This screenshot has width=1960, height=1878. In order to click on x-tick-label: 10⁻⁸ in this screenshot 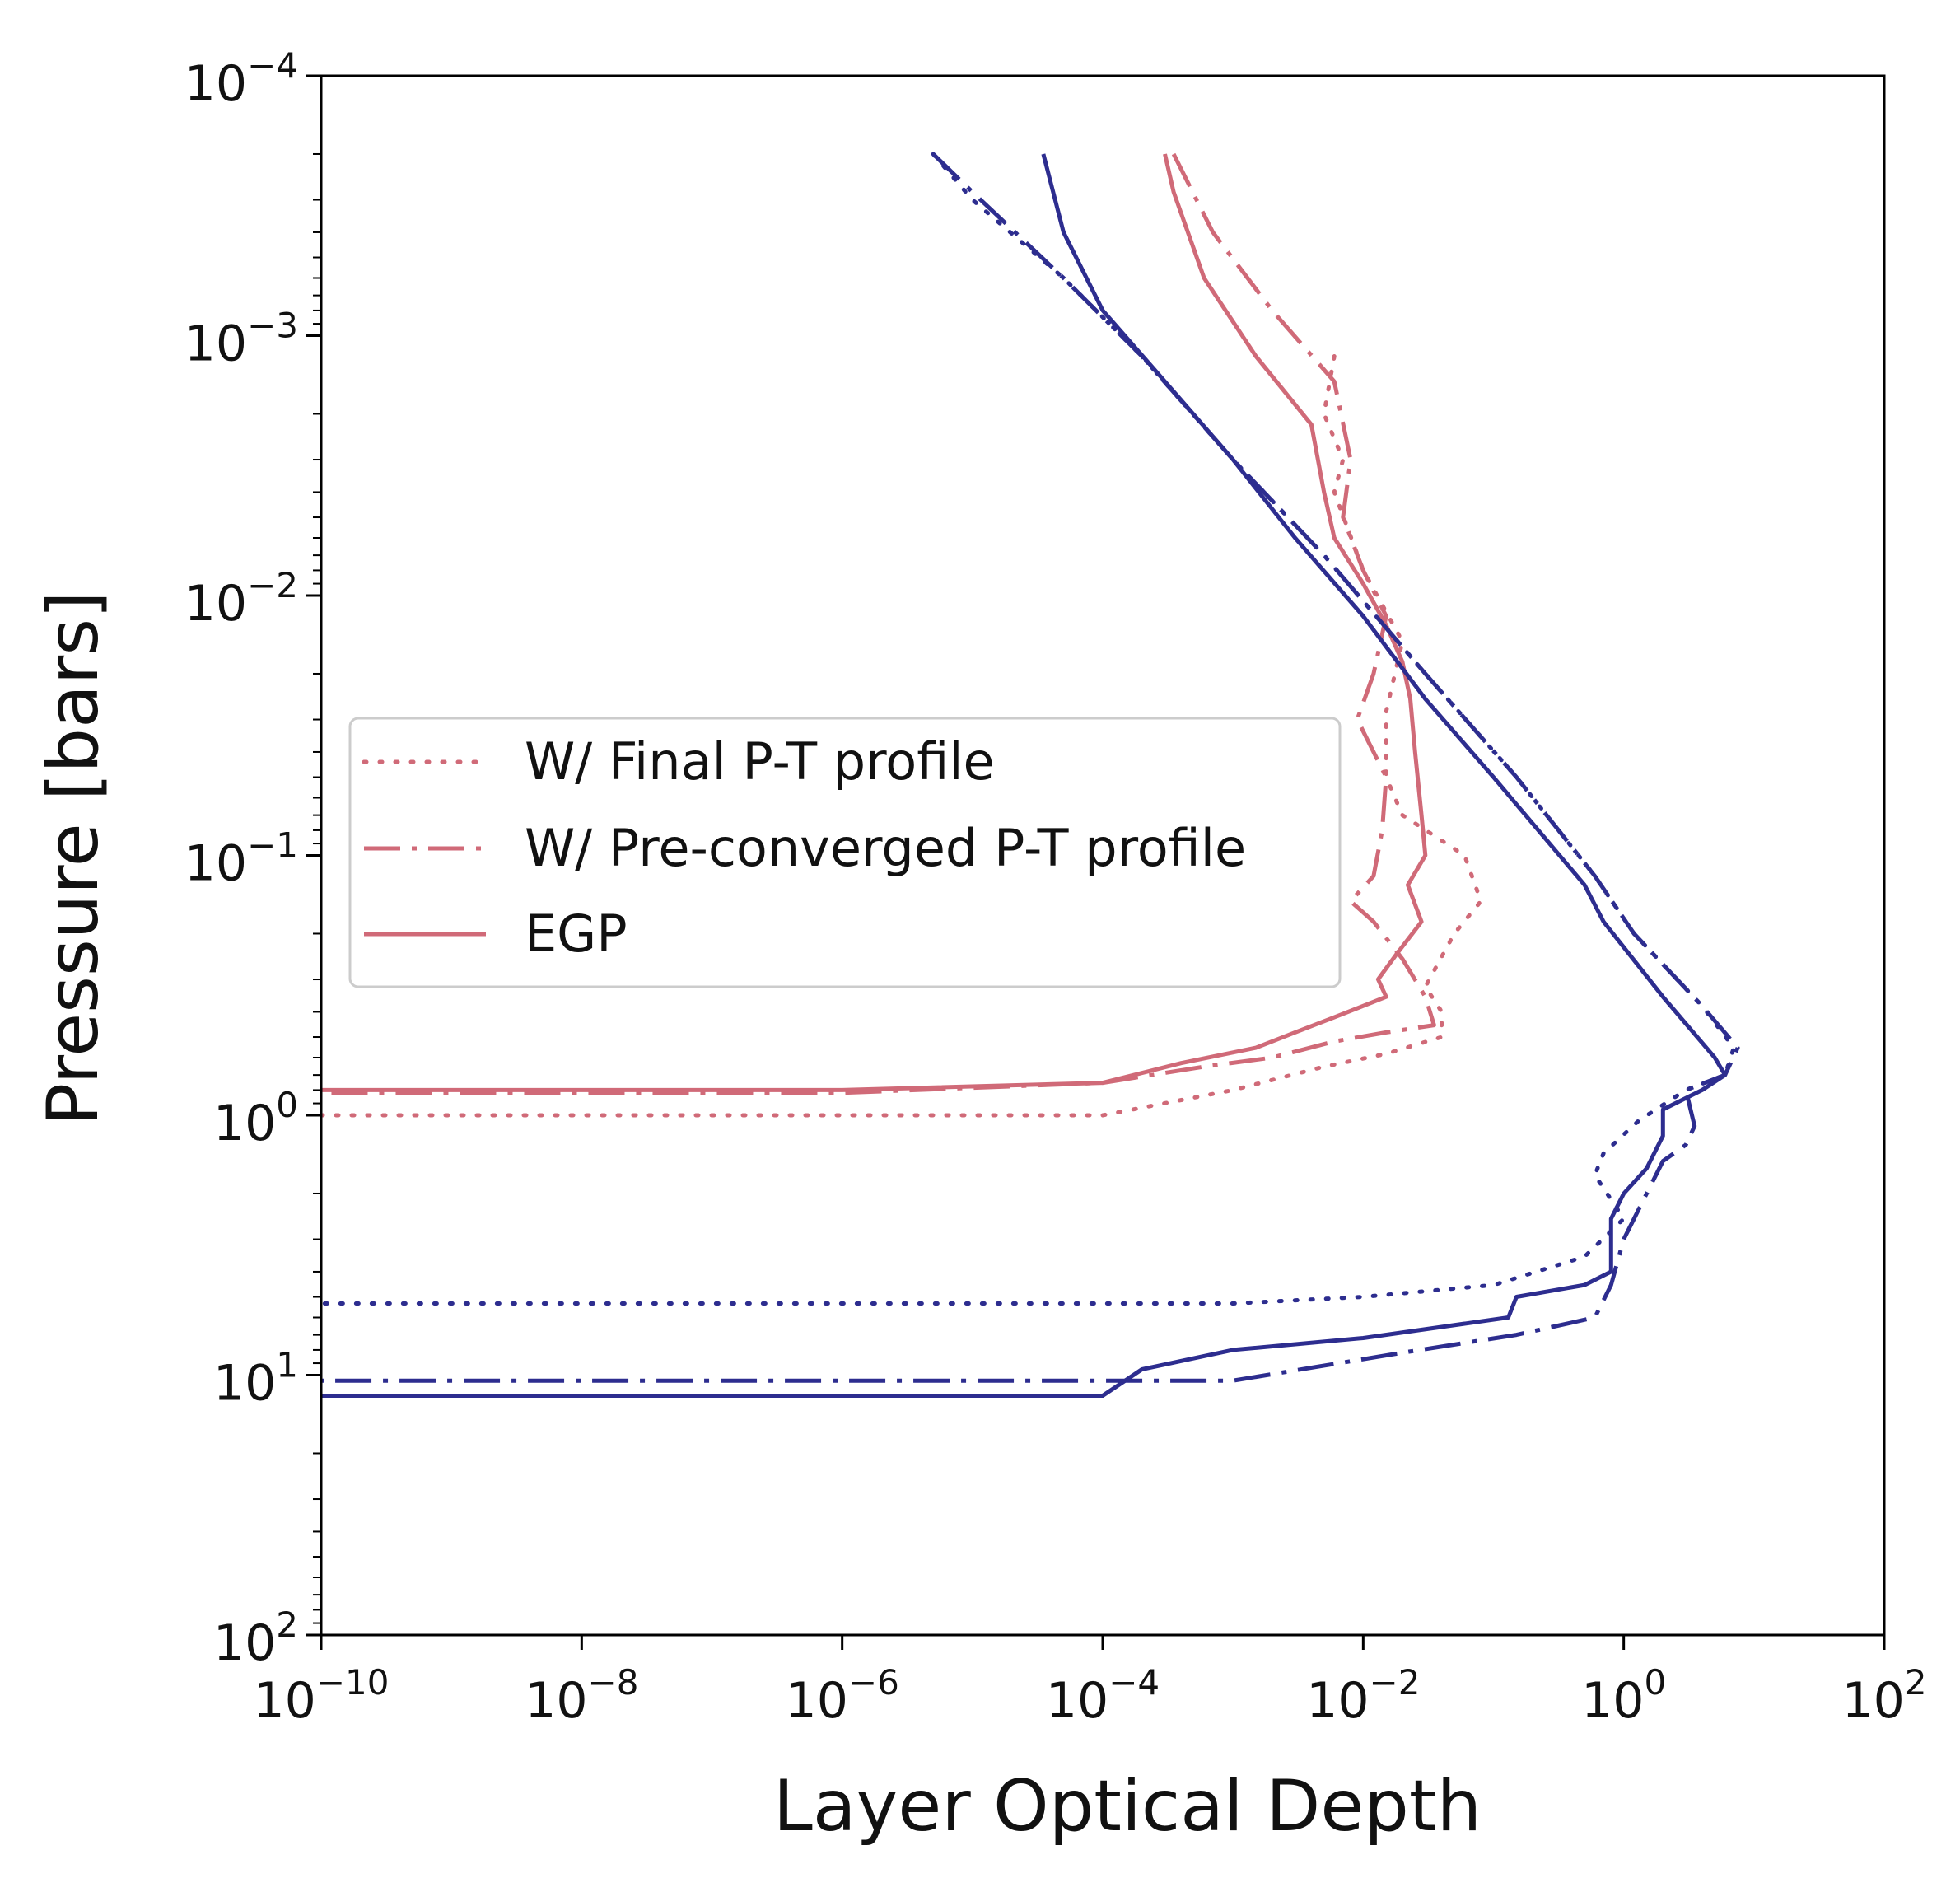, I will do `click(581, 1696)`.